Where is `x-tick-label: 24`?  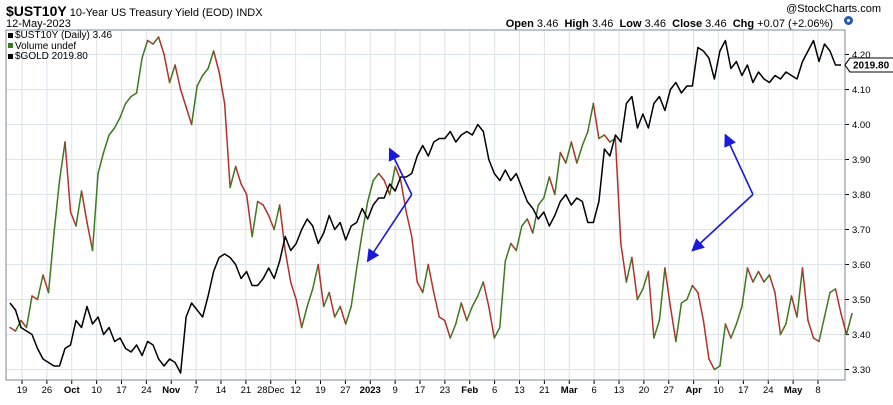 x-tick-label: 24 is located at coordinates (768, 390).